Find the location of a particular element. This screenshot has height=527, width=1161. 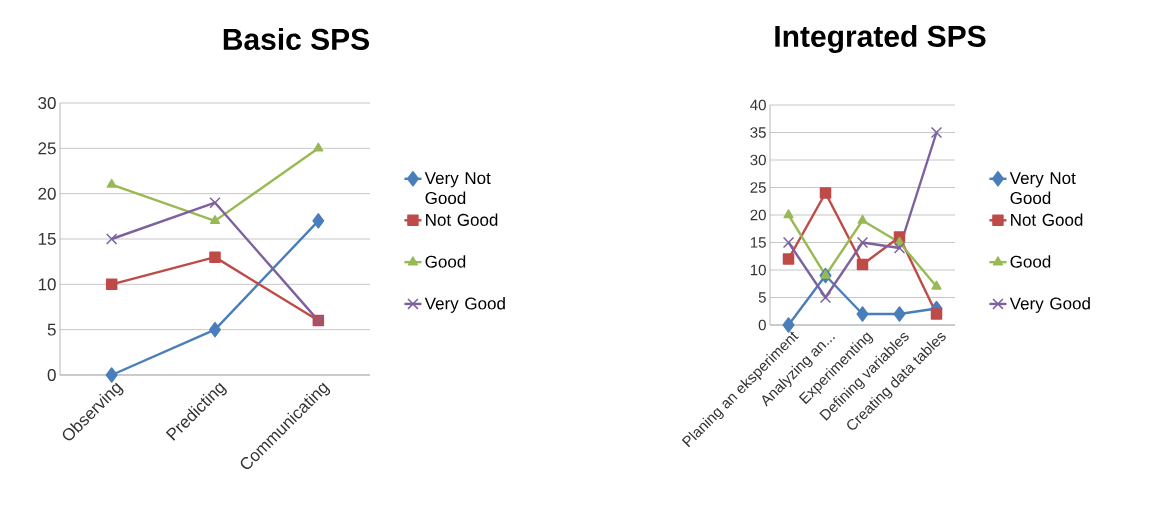

chart-title: Integrated SPS is located at coordinates (880, 39).